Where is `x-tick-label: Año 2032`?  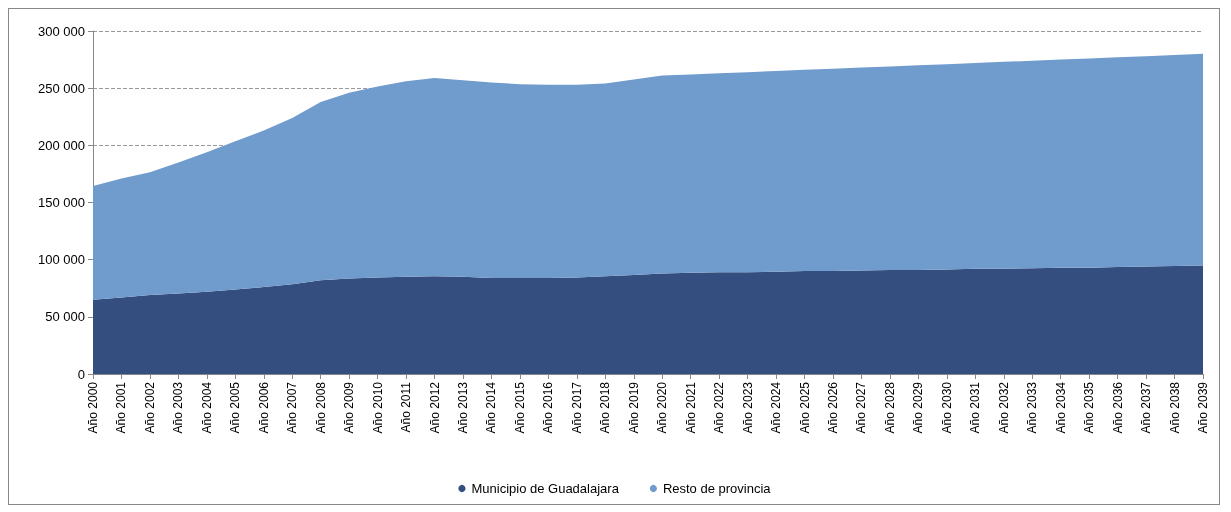 x-tick-label: Año 2032 is located at coordinates (1003, 407).